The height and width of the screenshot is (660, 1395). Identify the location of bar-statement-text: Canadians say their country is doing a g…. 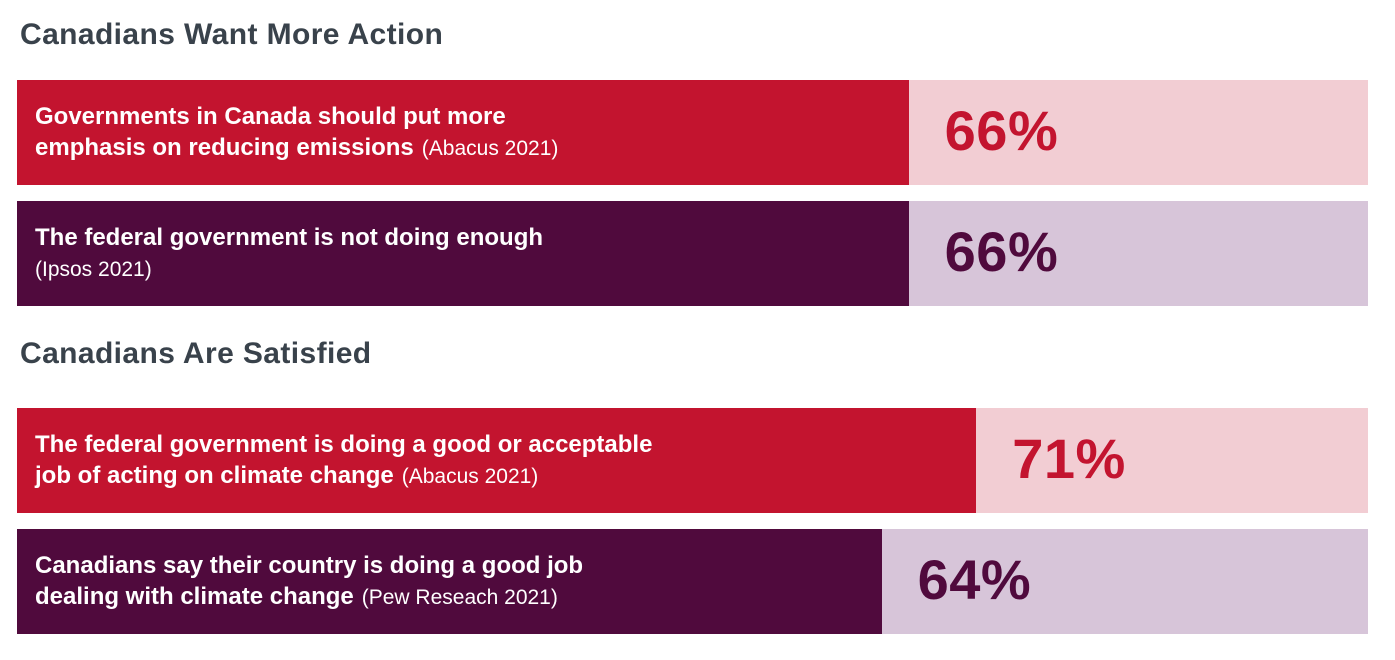
(309, 565).